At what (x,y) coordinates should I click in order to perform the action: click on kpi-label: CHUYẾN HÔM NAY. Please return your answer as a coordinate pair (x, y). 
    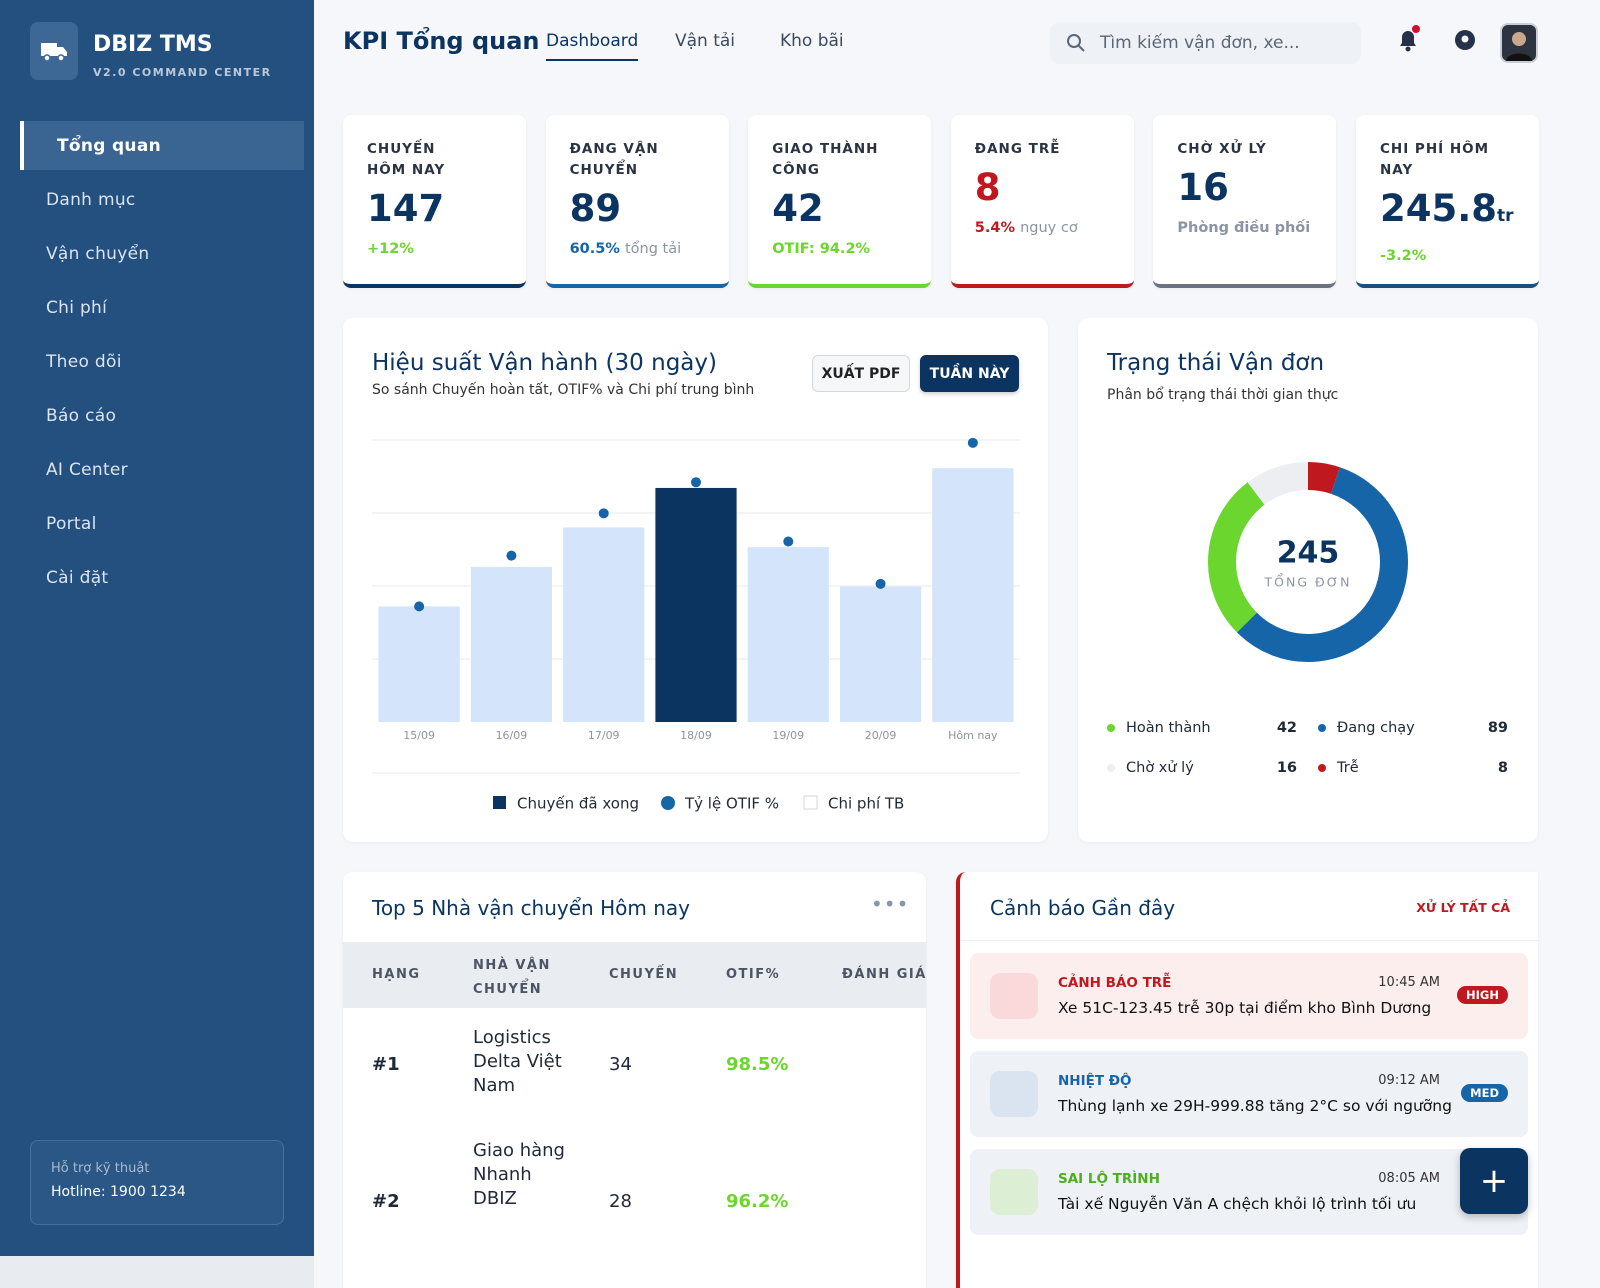
    Looking at the image, I should click on (406, 159).